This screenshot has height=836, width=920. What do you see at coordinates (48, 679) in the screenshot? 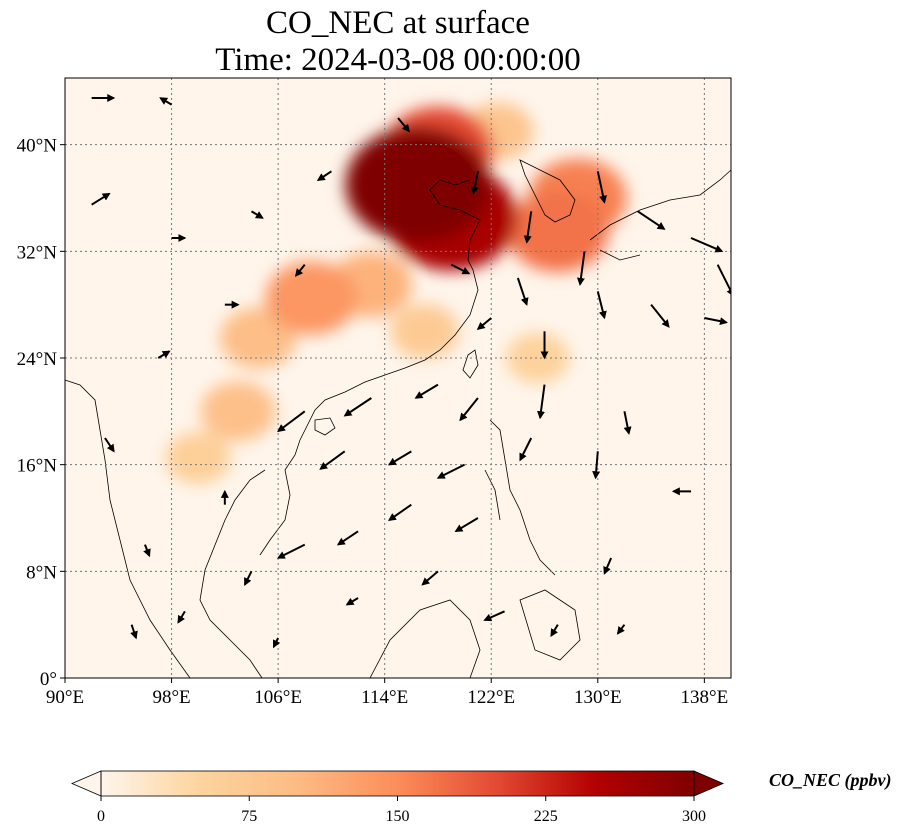
I see `lat-tick-label: 0°` at bounding box center [48, 679].